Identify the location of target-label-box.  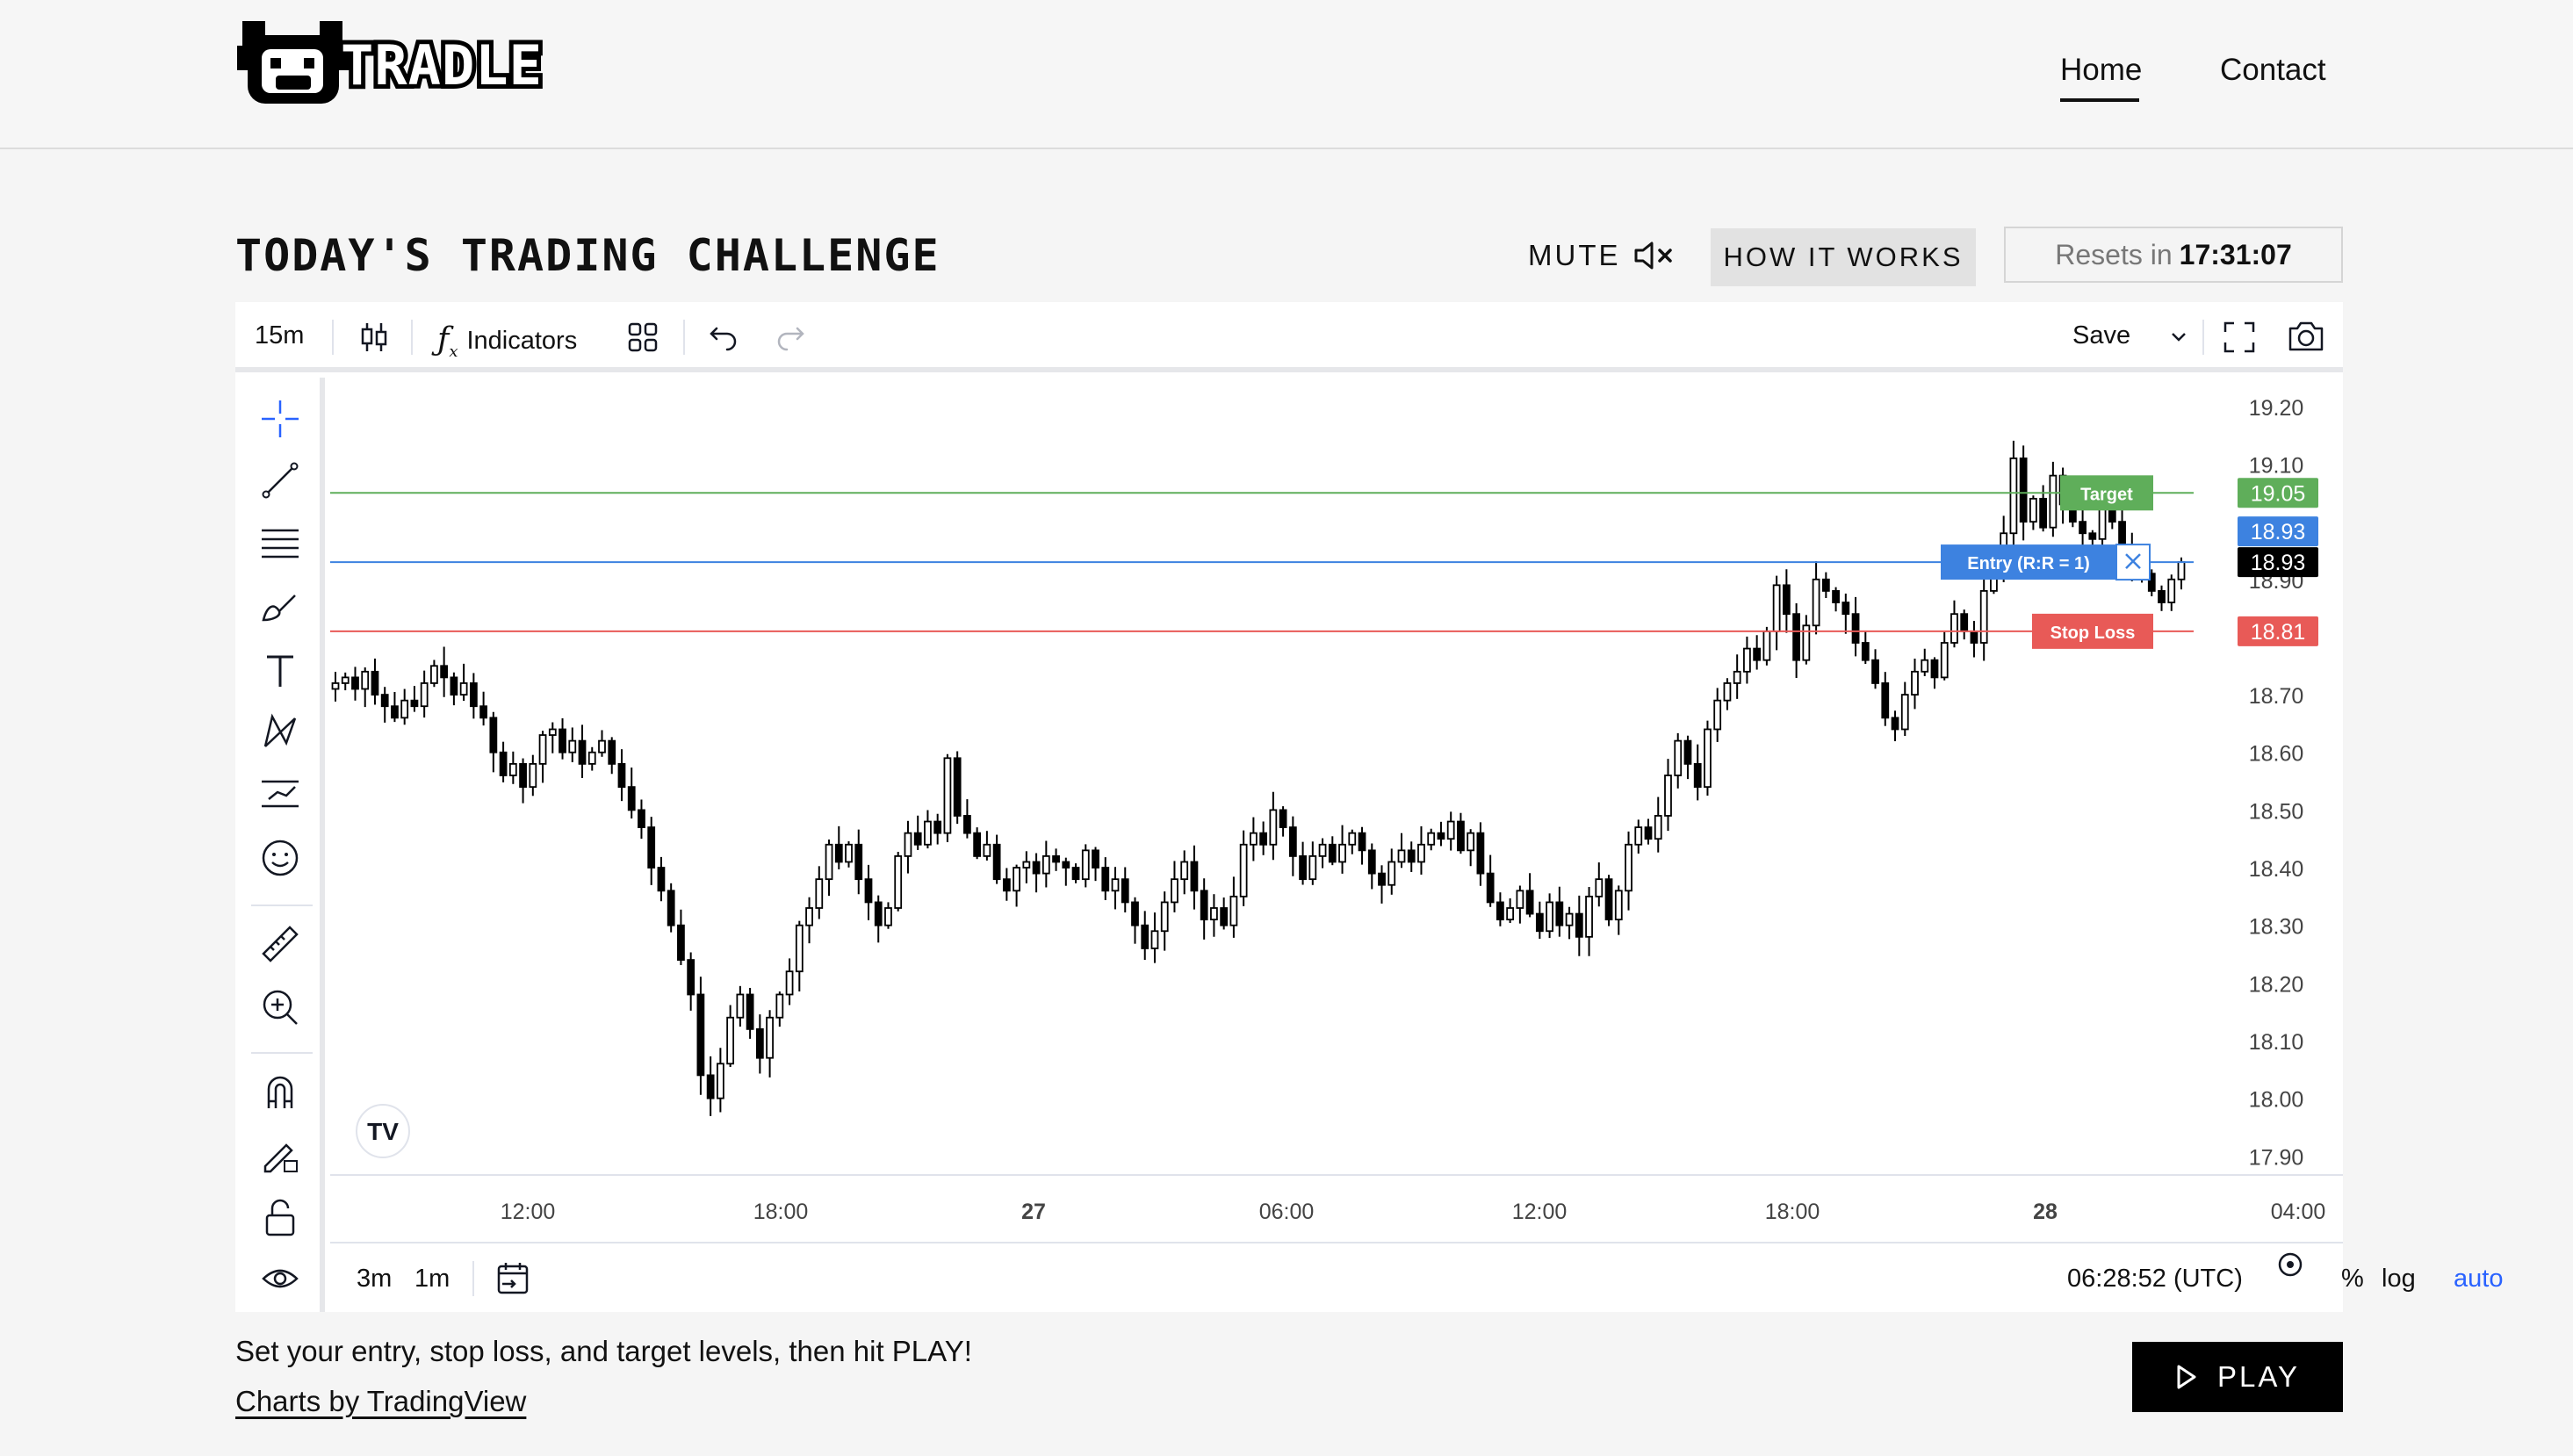
(2106, 493).